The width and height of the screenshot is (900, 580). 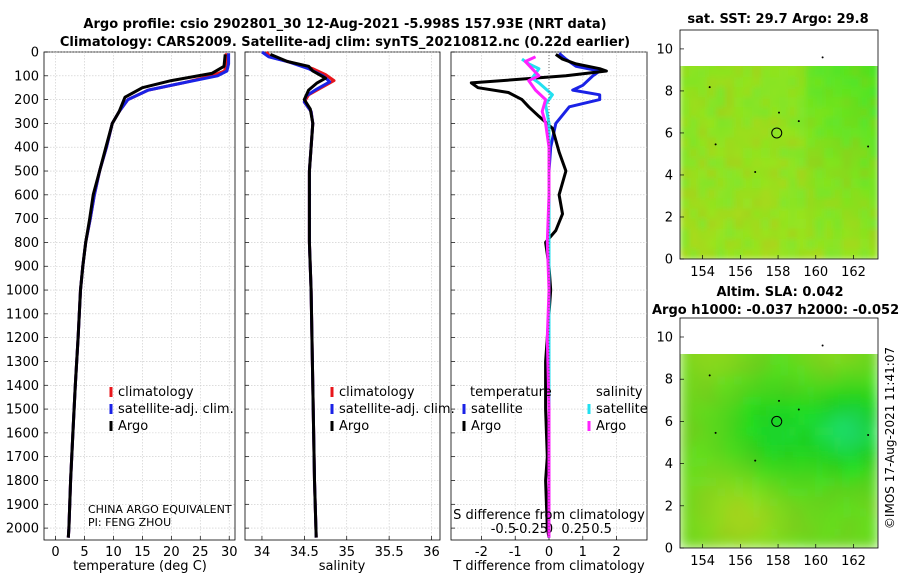 What do you see at coordinates (133, 426) in the screenshot?
I see `temperature-legend-label: Argo` at bounding box center [133, 426].